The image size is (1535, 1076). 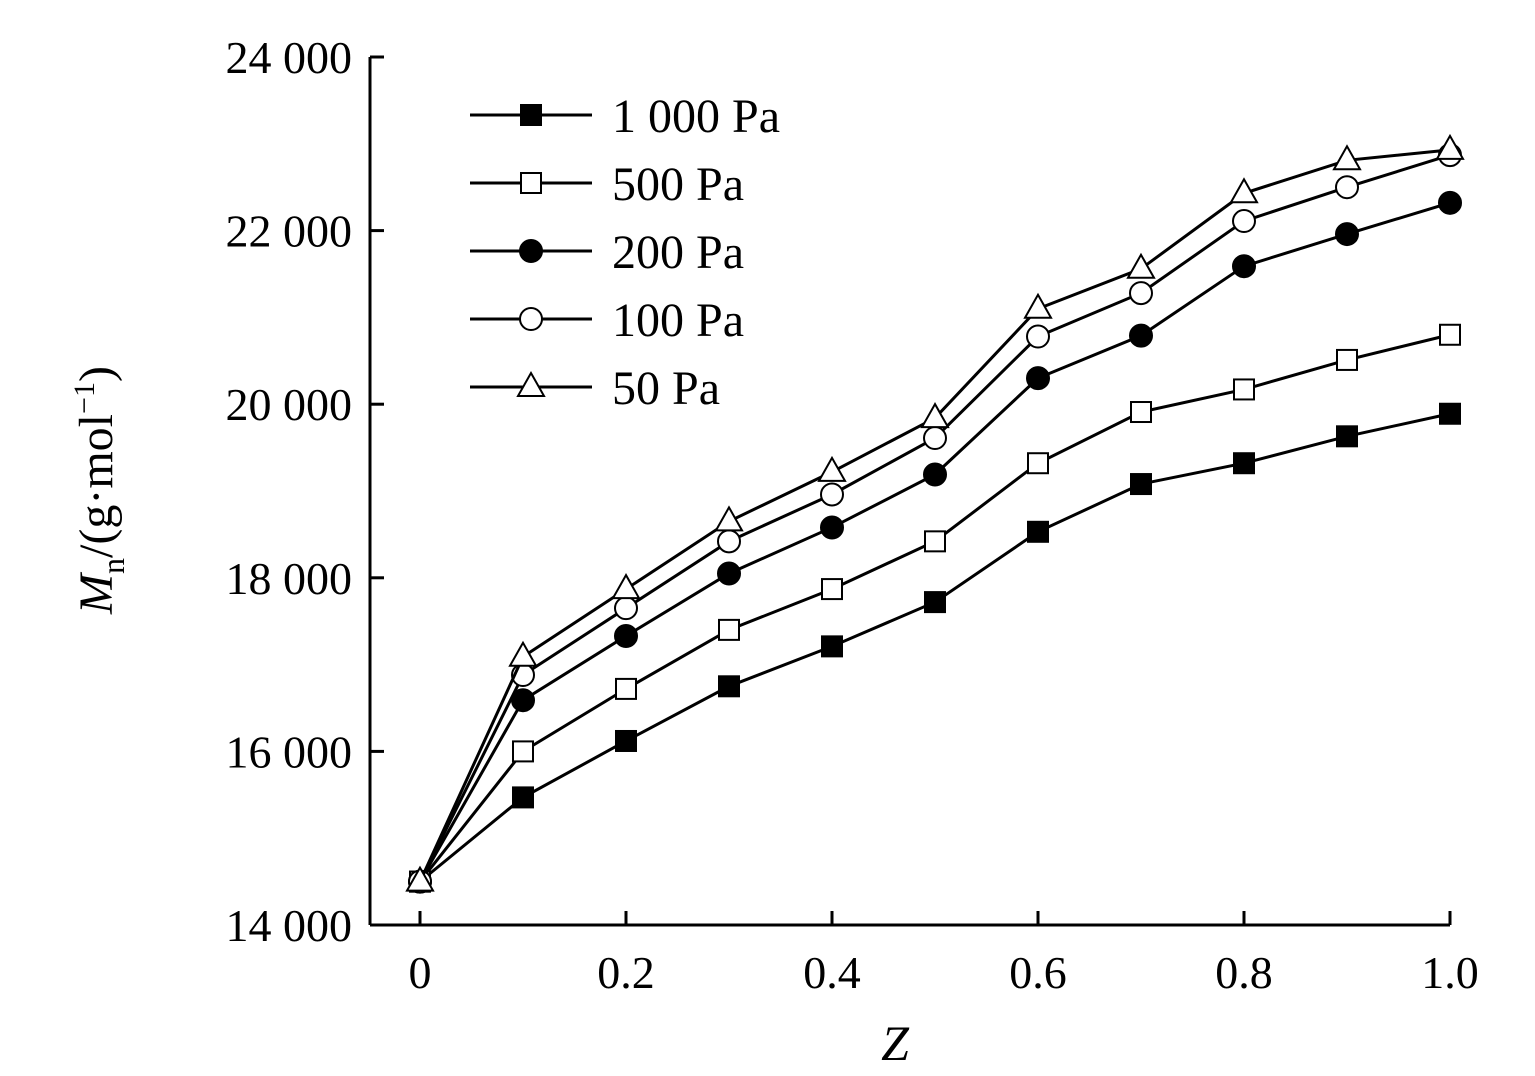 I want to click on x-axis-title: Z, so click(x=895, y=1043).